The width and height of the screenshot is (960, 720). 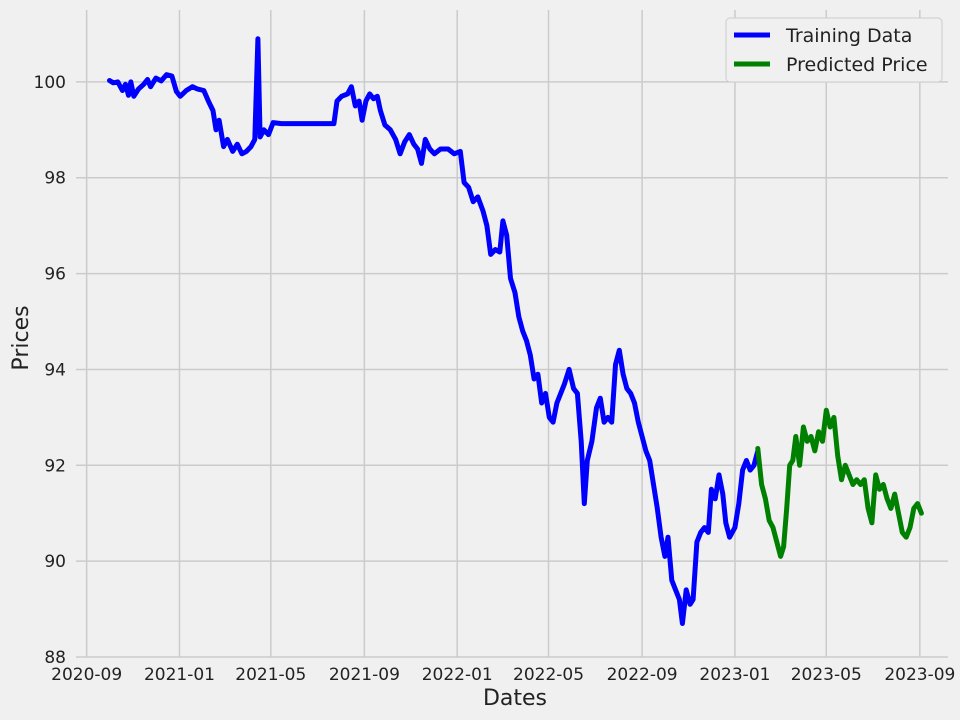 I want to click on x-tick-label: 2022-09, so click(x=642, y=675).